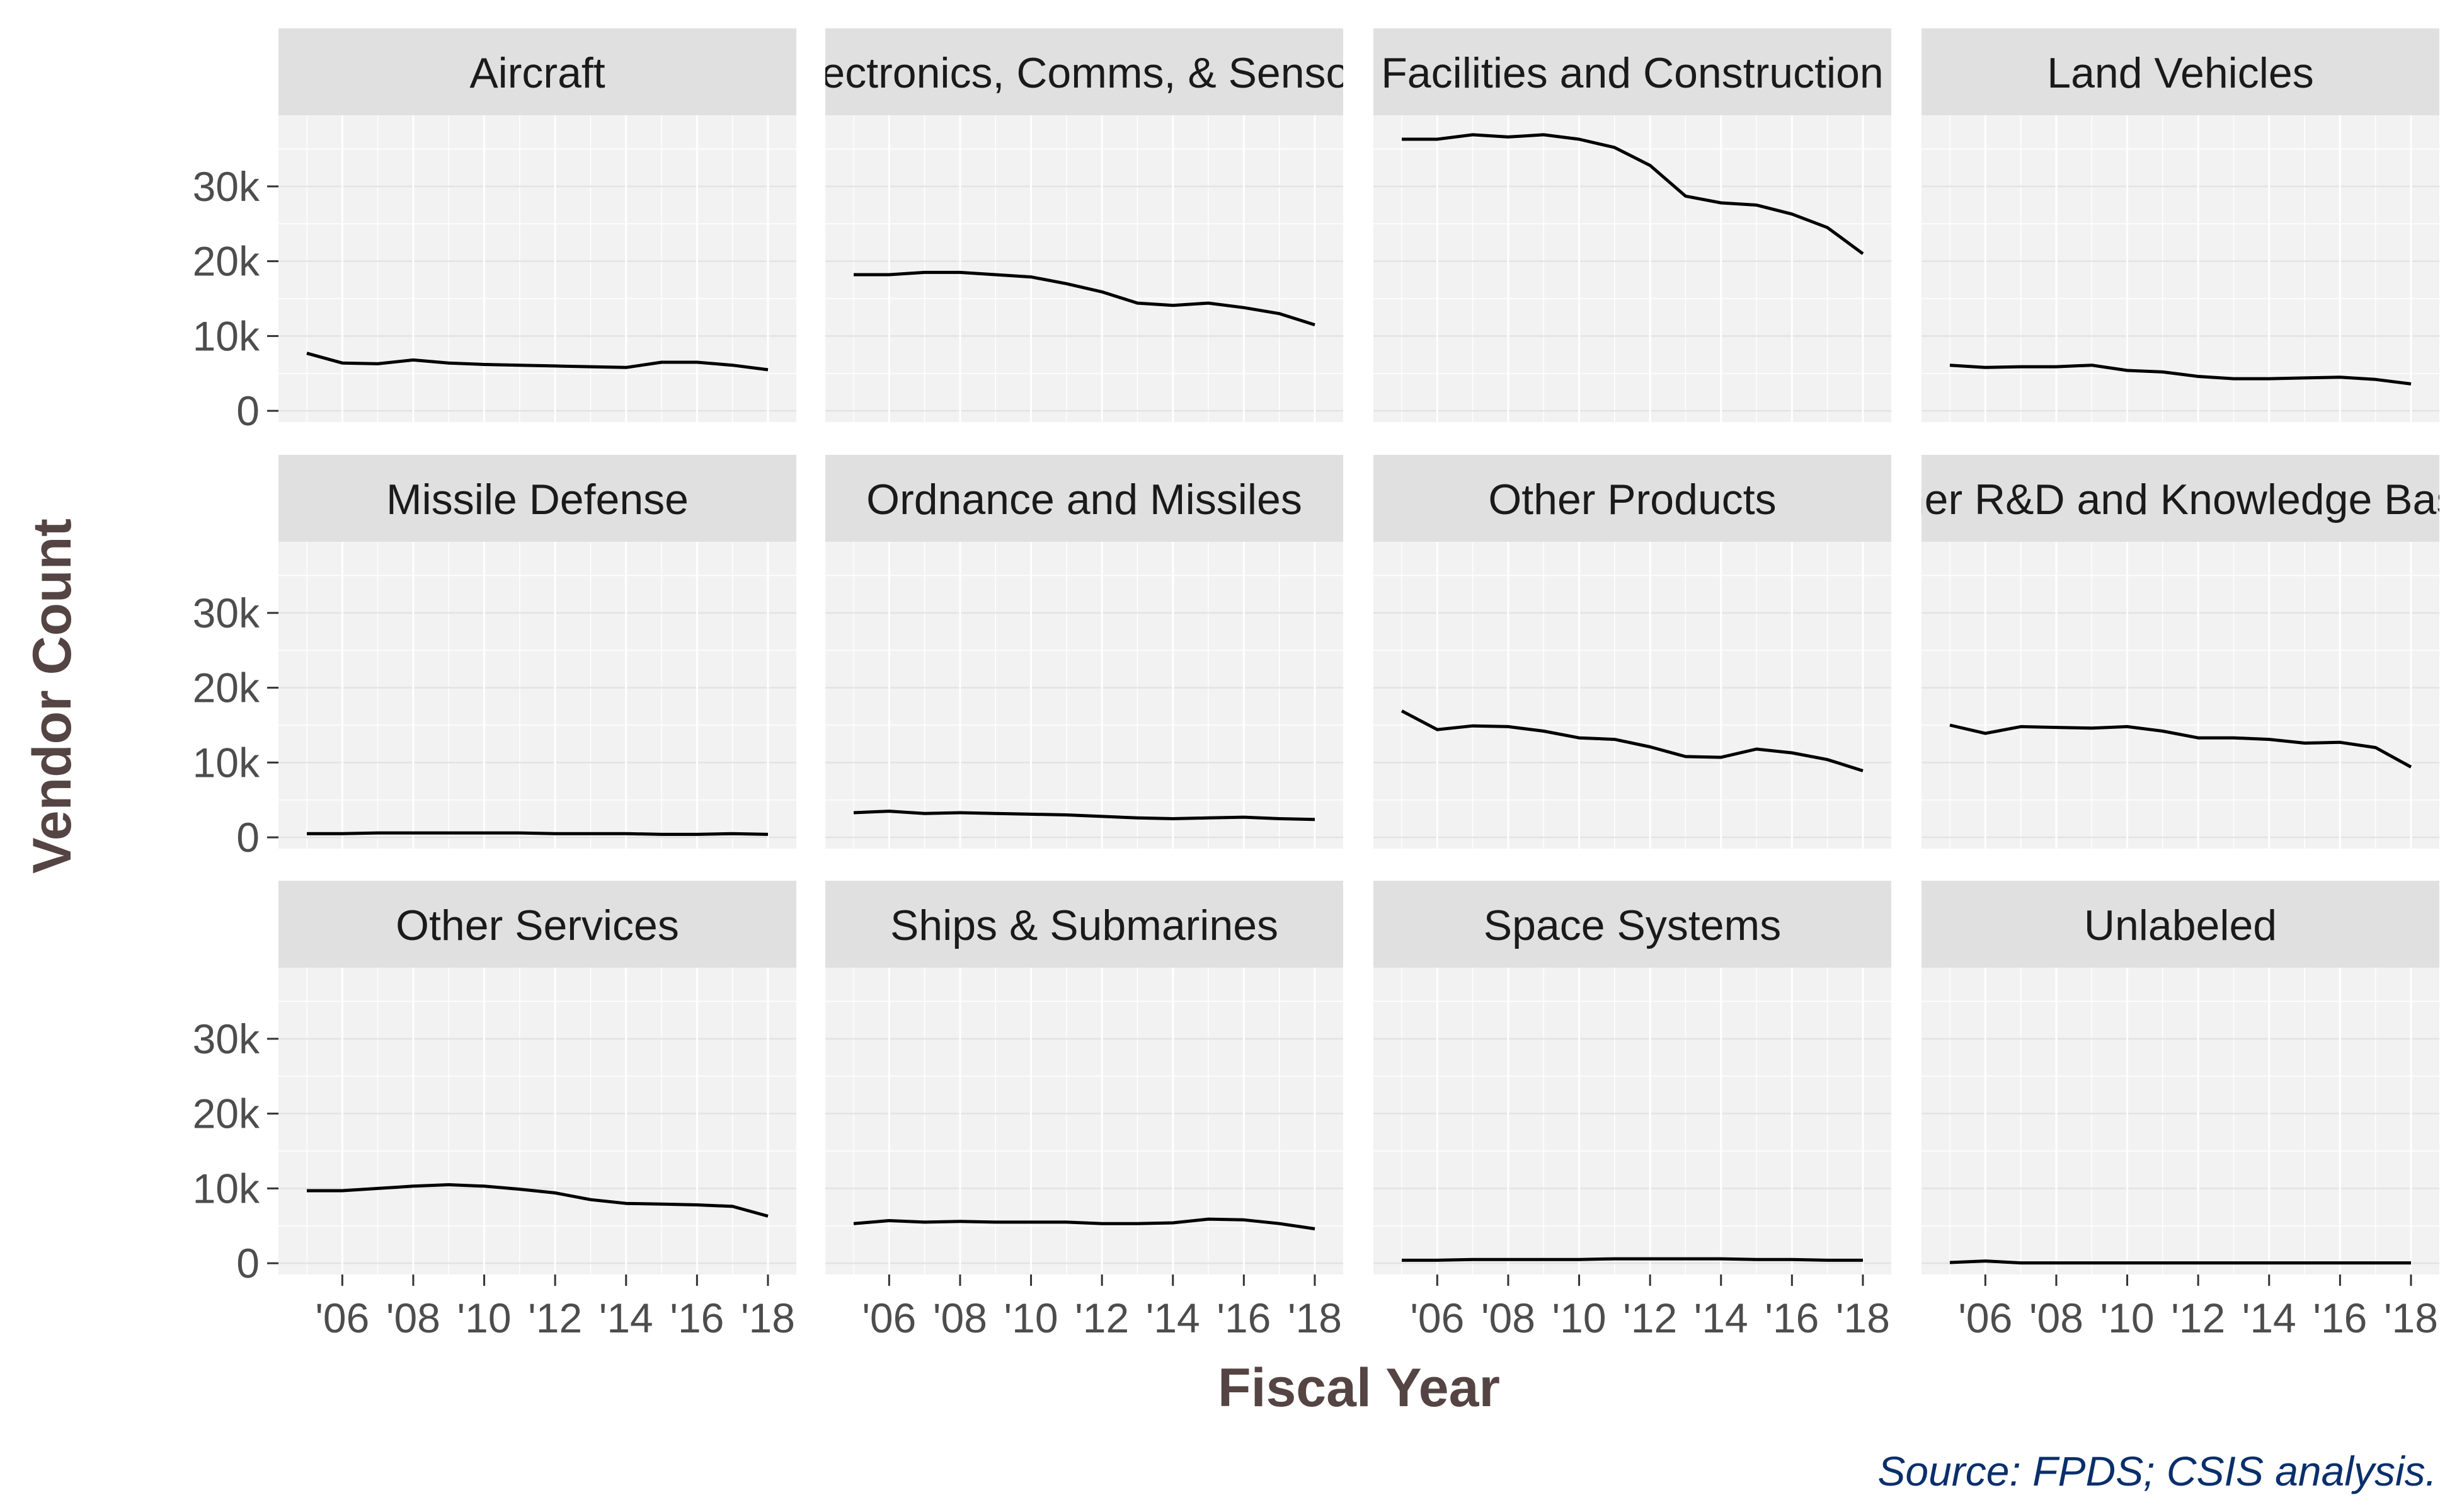 Image resolution: width=2457 pixels, height=1512 pixels. I want to click on facet-title: Ordnance and Missiles, so click(1084, 500).